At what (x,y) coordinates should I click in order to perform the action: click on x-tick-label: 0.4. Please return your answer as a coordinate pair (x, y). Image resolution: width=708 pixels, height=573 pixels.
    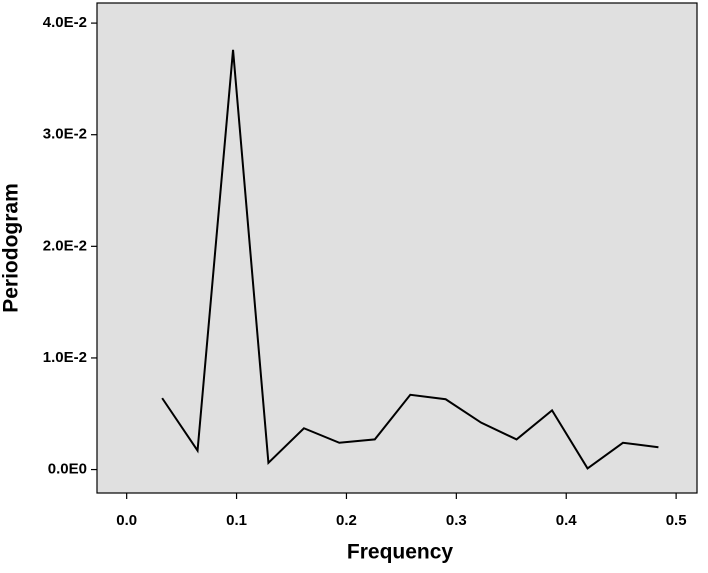
    Looking at the image, I should click on (567, 520).